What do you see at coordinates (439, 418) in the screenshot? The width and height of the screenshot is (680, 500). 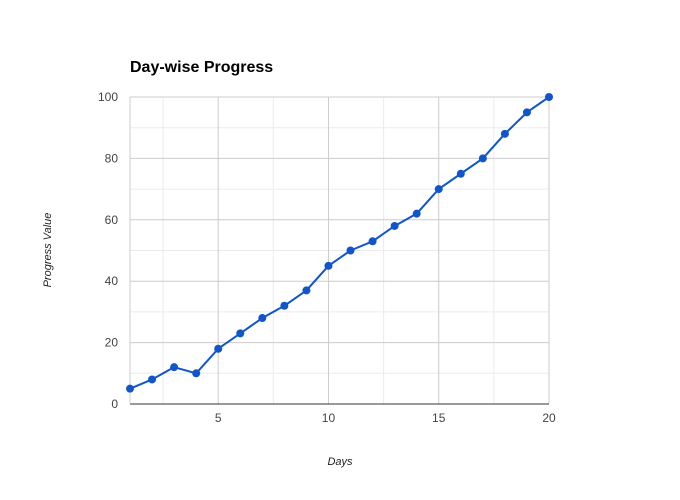 I see `x-tick-label: 15` at bounding box center [439, 418].